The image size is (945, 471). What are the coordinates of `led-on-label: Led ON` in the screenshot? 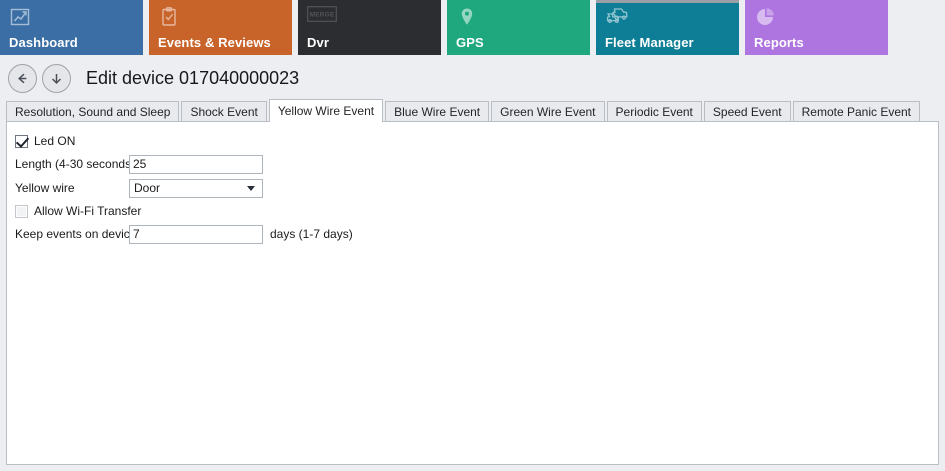 It's located at (55, 141).